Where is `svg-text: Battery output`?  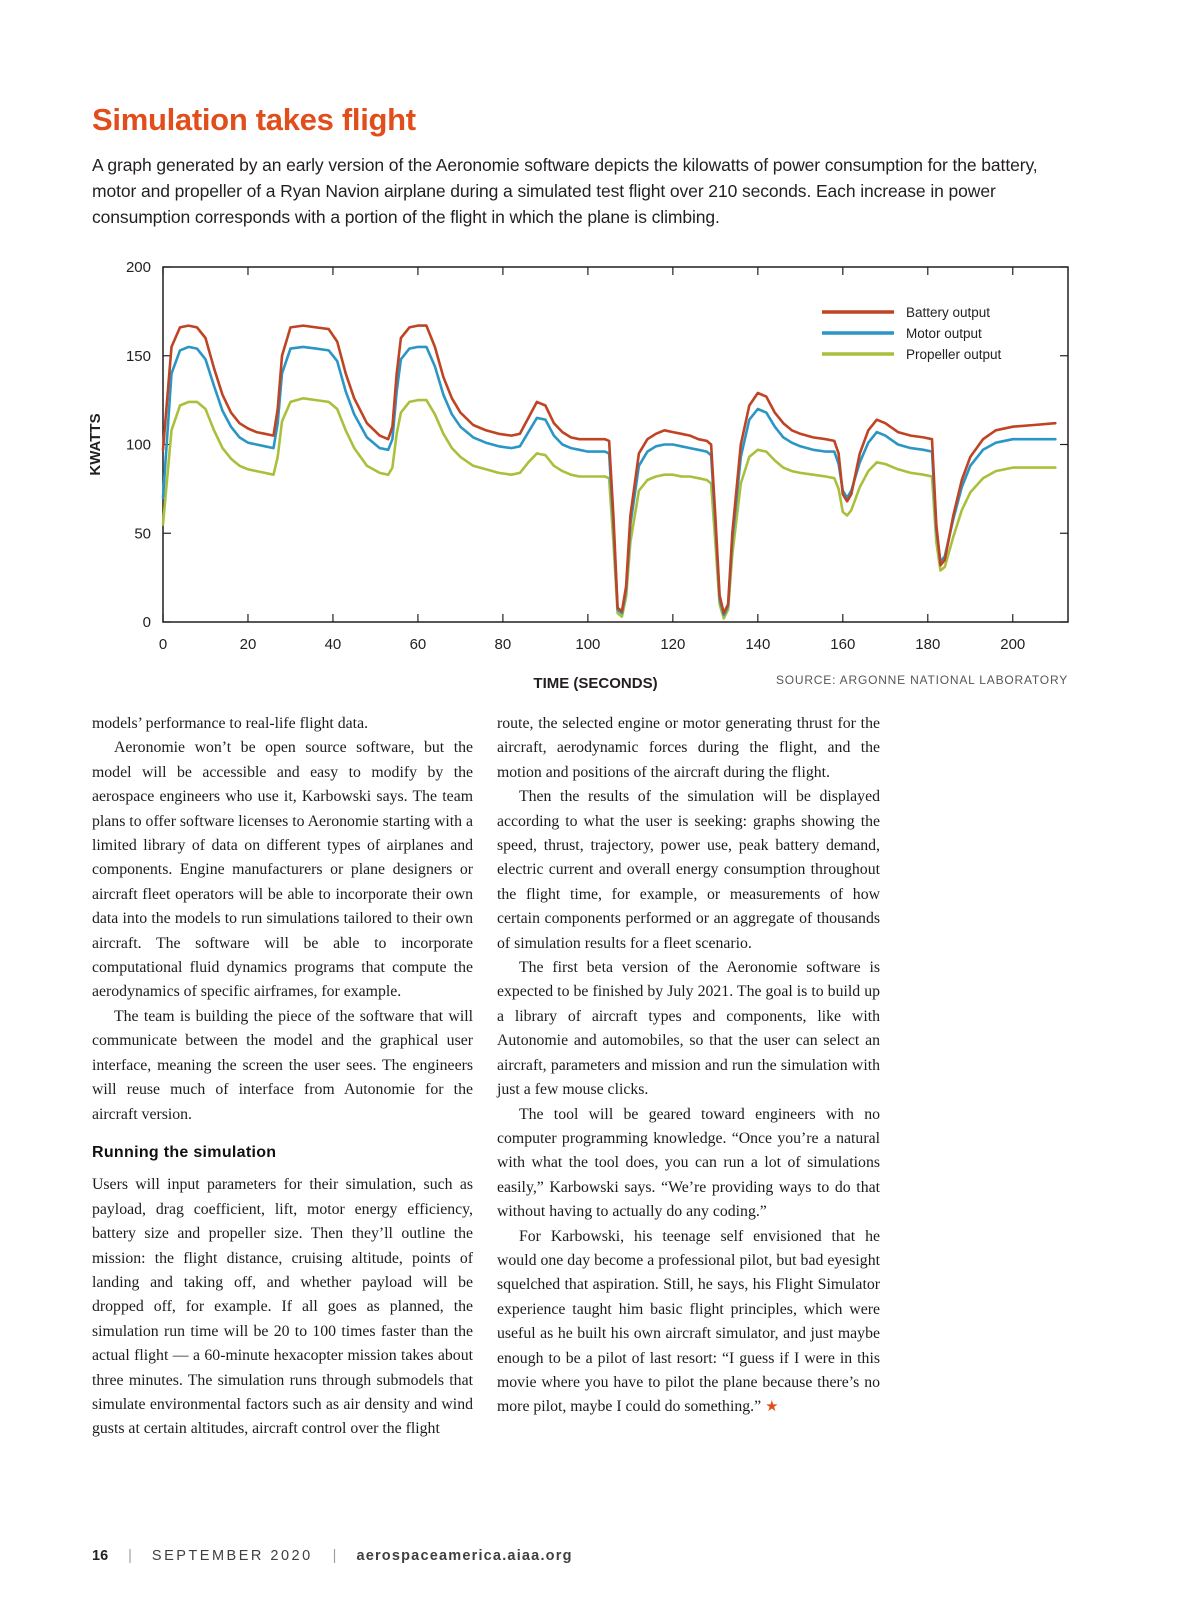
svg-text: Battery output is located at coordinates (948, 312).